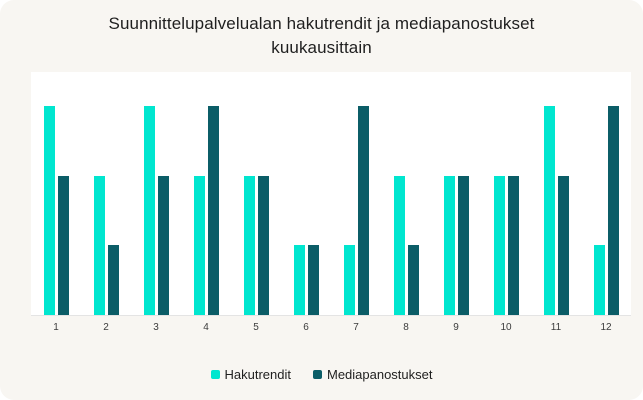  What do you see at coordinates (379, 374) in the screenshot?
I see `legend-label: Mediapanostukset` at bounding box center [379, 374].